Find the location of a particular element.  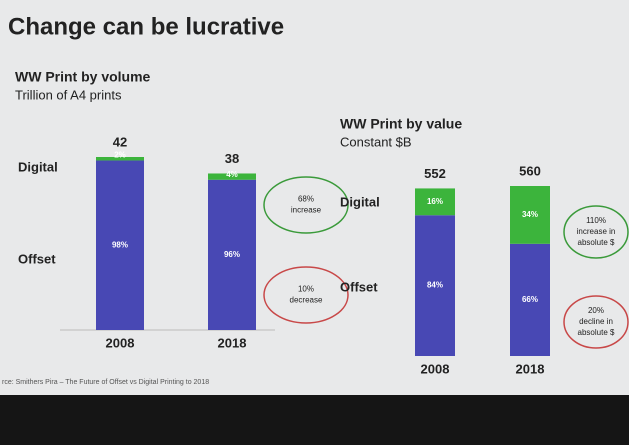

chart-subtitle: Constant $B is located at coordinates (376, 141).